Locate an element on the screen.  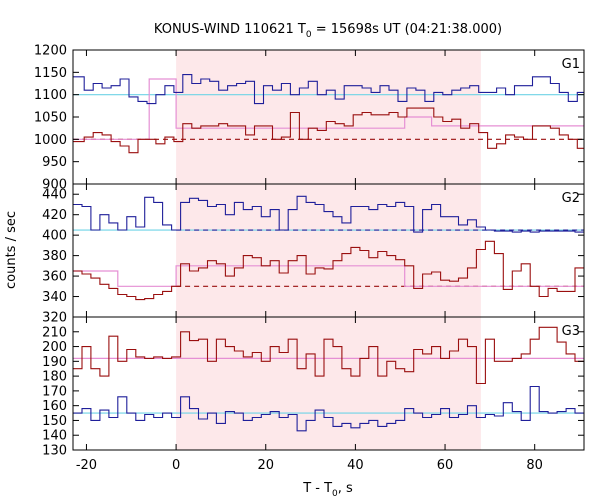
y-tick-label: 1200 is located at coordinates (50, 51).